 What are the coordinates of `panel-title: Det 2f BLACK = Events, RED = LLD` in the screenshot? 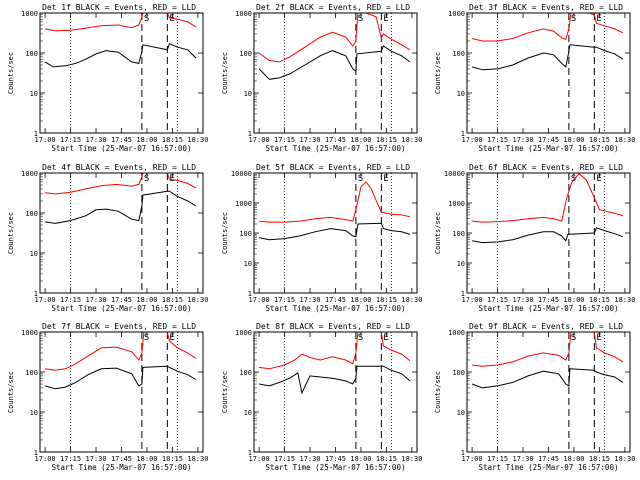 It's located at (333, 7).